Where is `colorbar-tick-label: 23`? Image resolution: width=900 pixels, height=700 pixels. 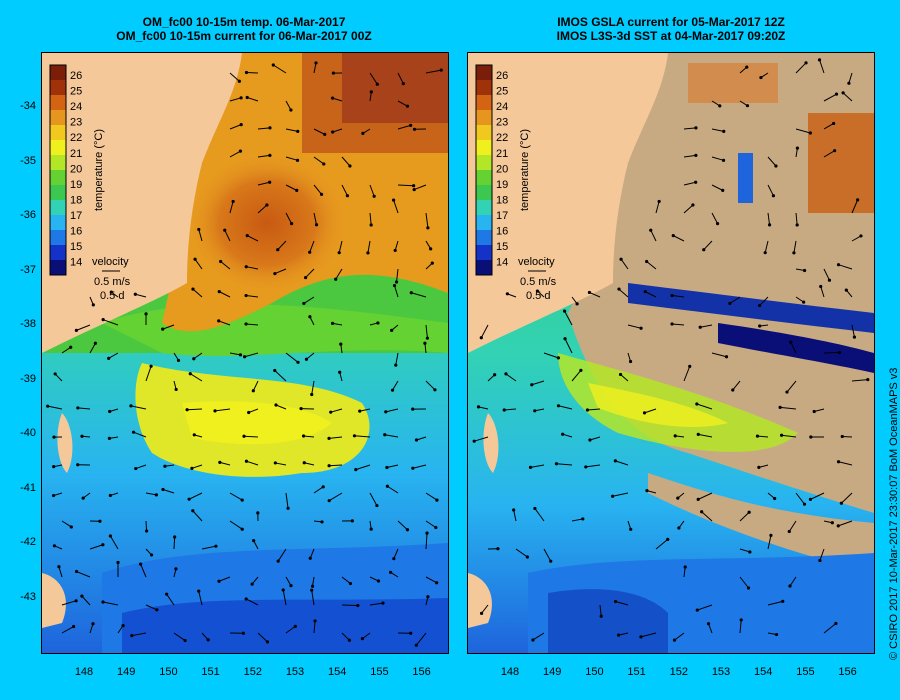
colorbar-tick-label: 23 is located at coordinates (76, 123).